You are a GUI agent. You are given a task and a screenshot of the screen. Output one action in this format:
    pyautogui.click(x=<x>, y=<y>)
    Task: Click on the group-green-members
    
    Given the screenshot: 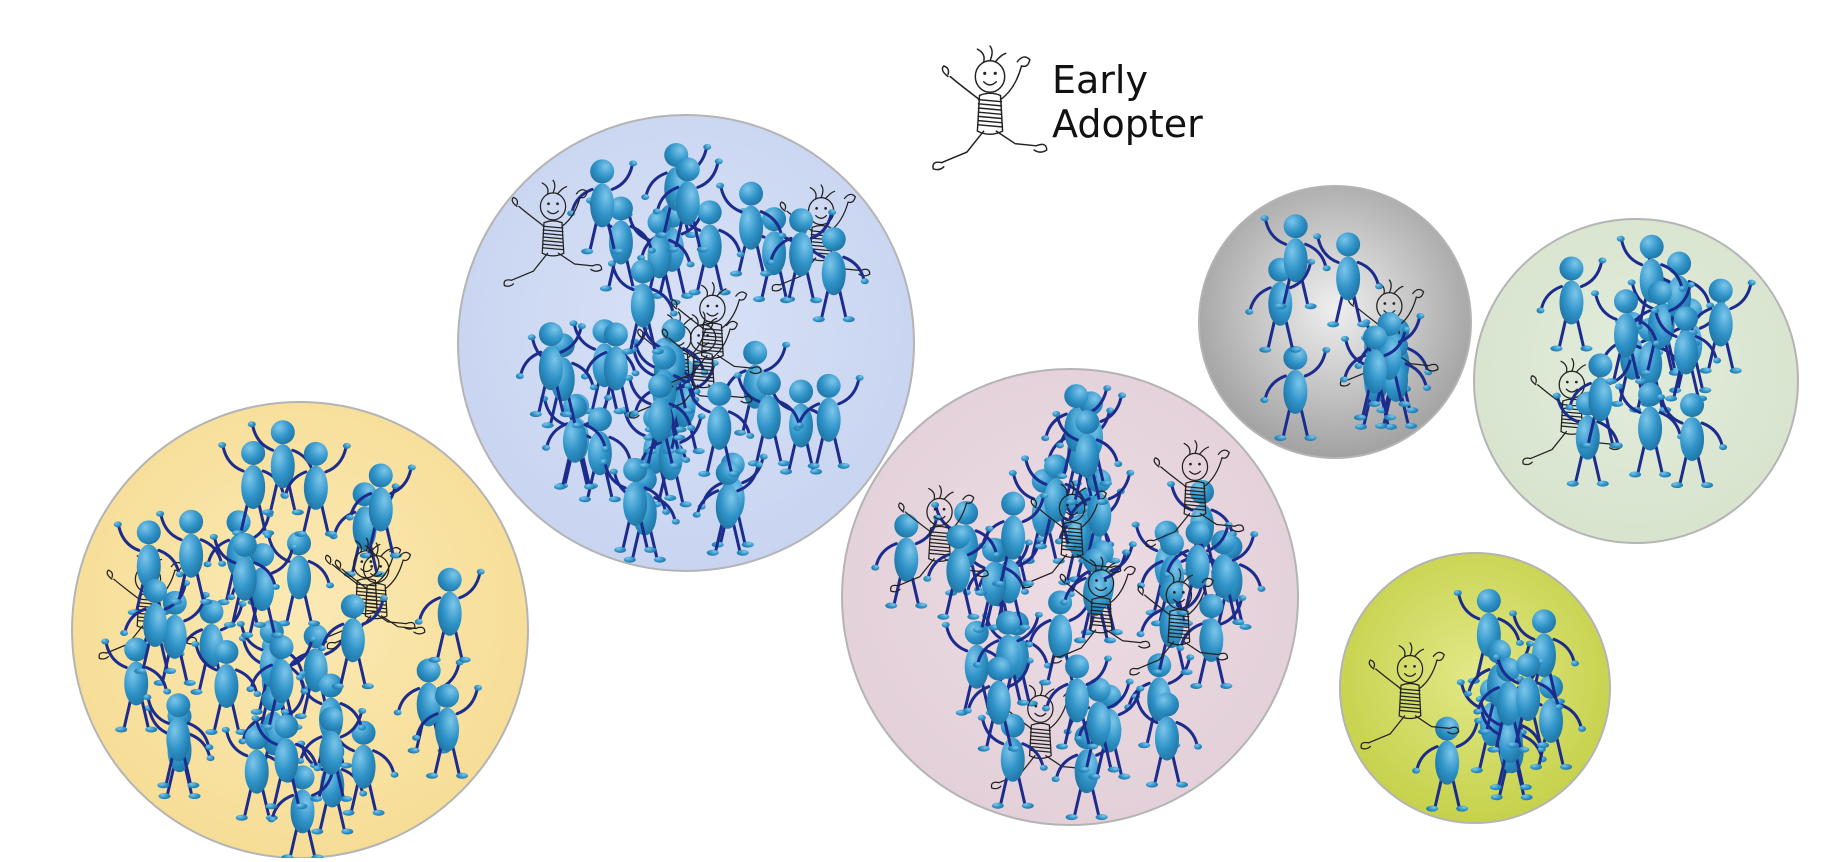 What is the action you would take?
    pyautogui.click(x=1639, y=361)
    